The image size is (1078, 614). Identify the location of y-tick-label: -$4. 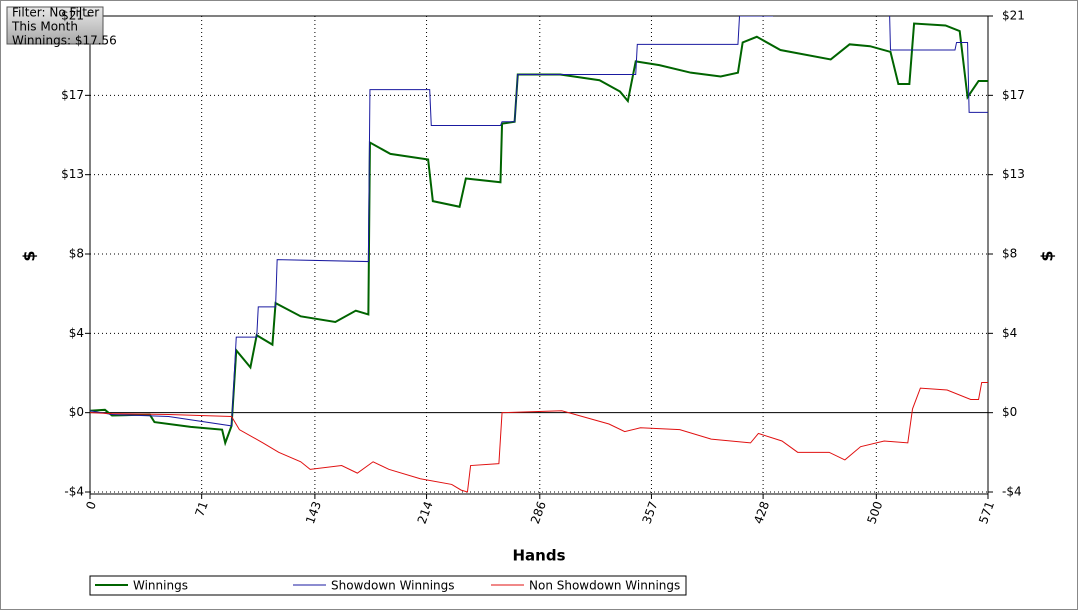
(74, 492).